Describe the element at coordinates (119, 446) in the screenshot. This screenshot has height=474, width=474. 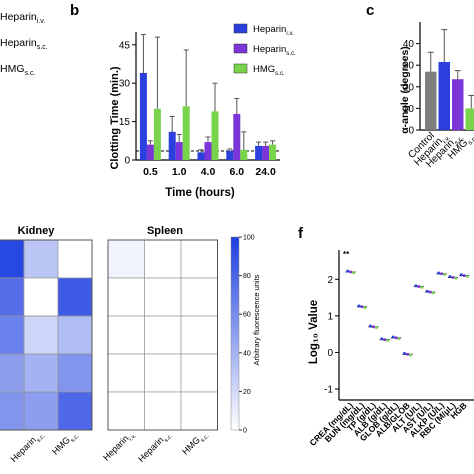
I see `heatmap-spleen-col-label: Heparini.v.` at that location.